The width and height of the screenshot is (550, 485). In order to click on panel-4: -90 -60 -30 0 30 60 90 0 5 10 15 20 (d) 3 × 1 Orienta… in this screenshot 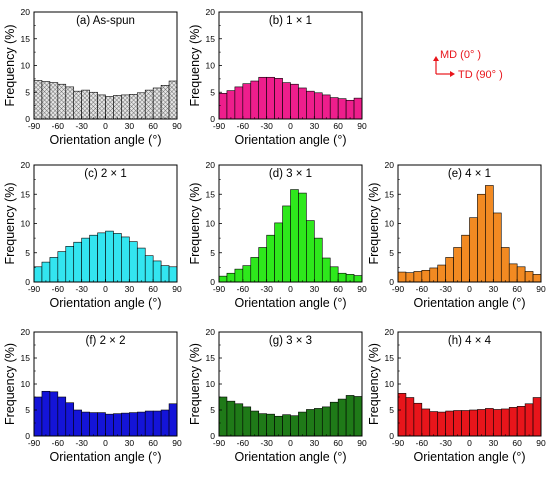, I will do `click(277, 235)`.